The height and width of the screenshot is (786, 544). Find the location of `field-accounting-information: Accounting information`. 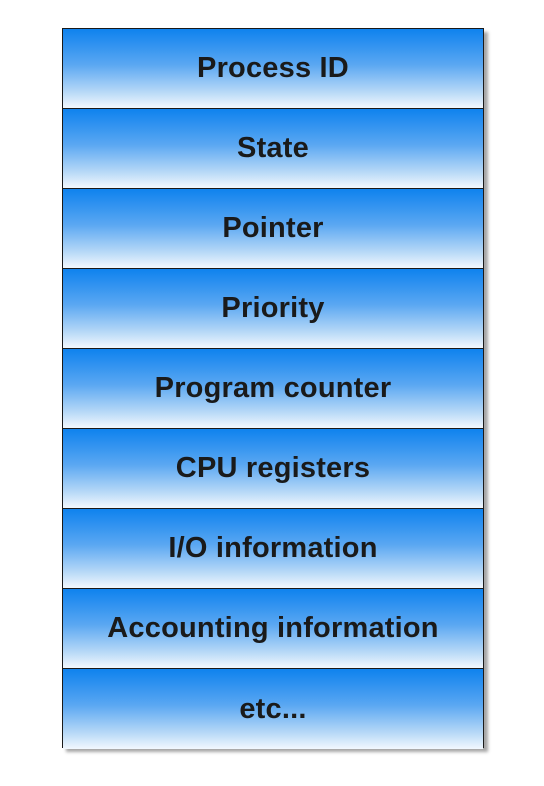

field-accounting-information: Accounting information is located at coordinates (273, 629).